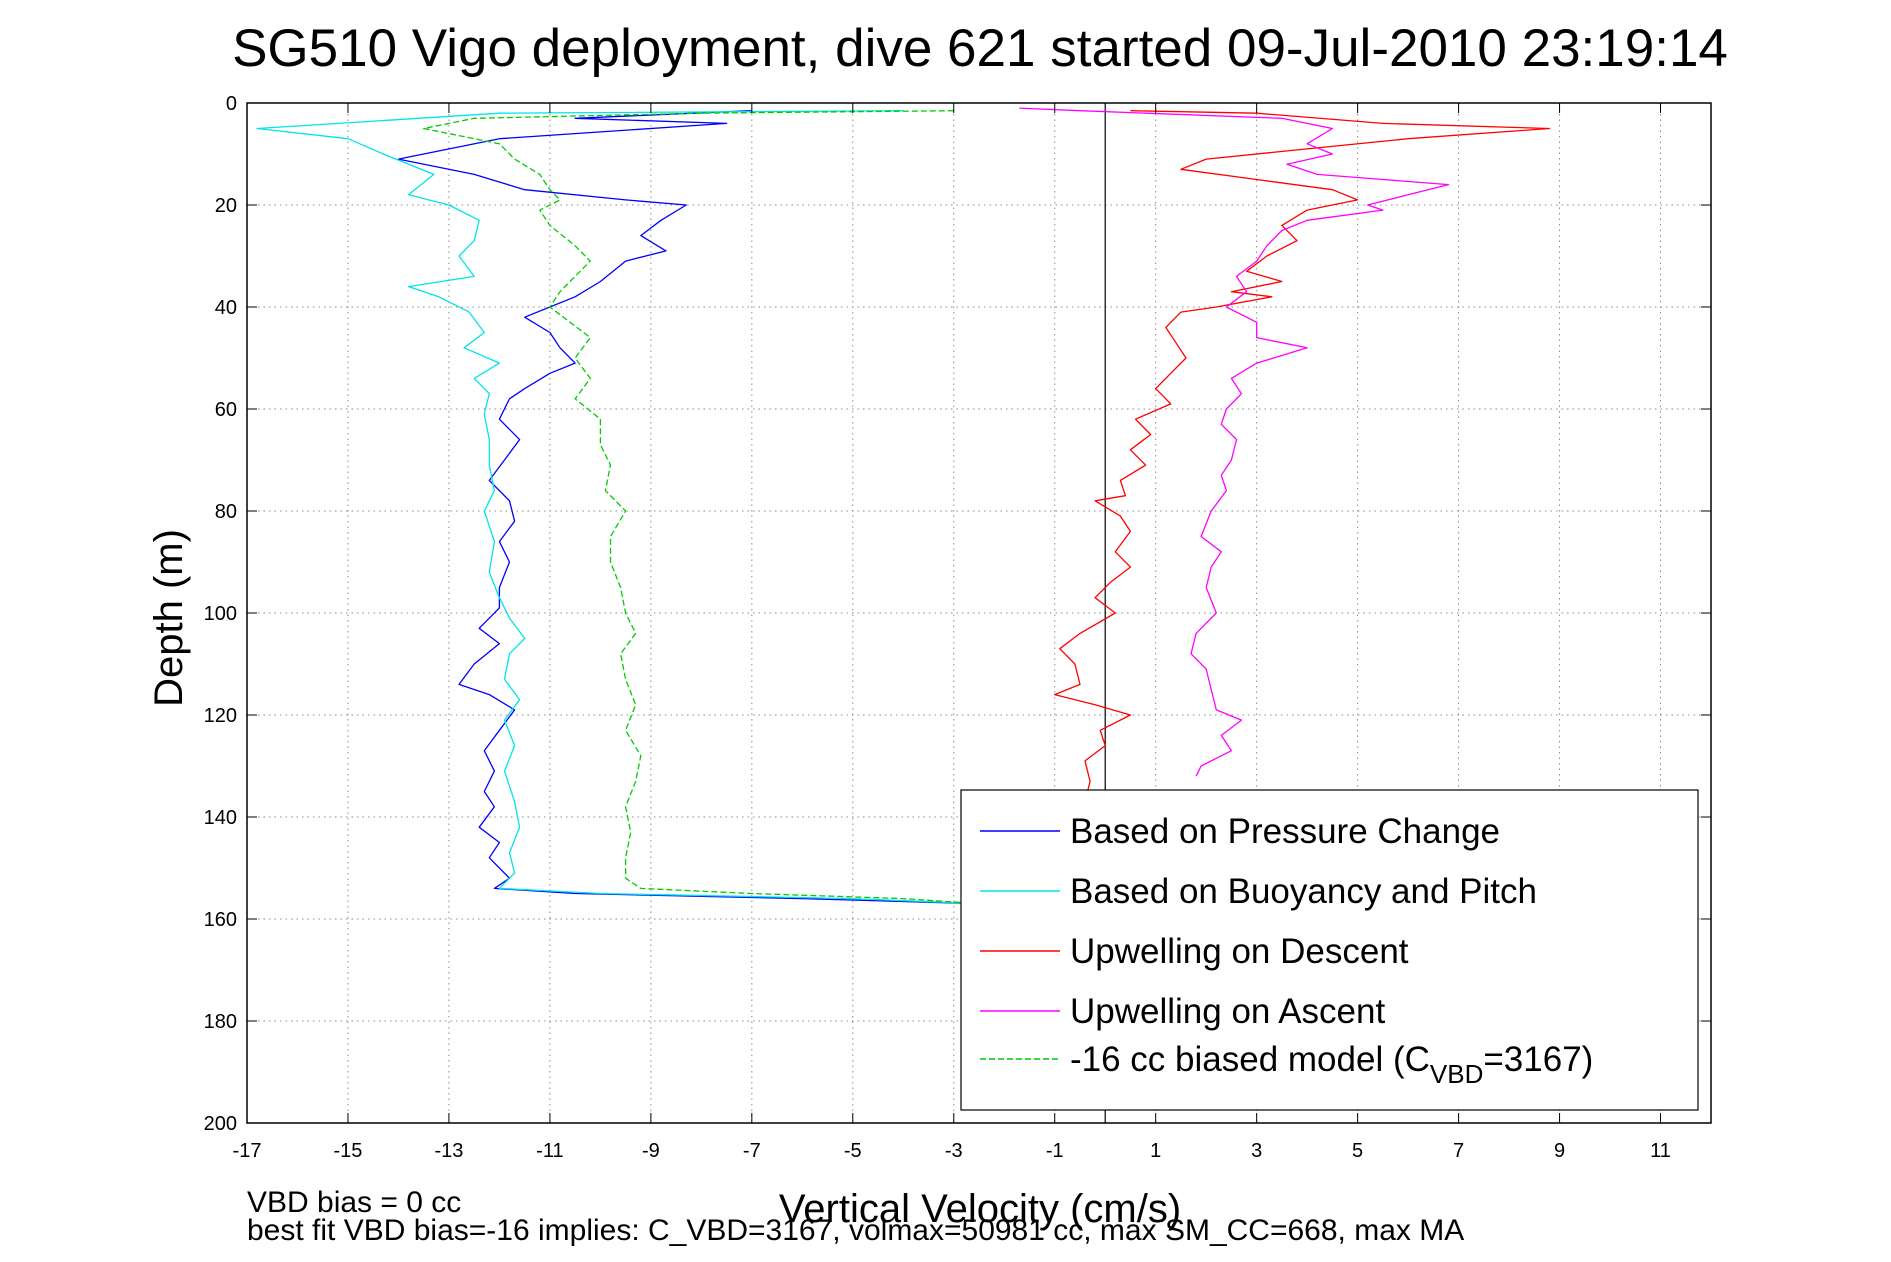  Describe the element at coordinates (1660, 1151) in the screenshot. I see `x-tick-label: 11` at that location.